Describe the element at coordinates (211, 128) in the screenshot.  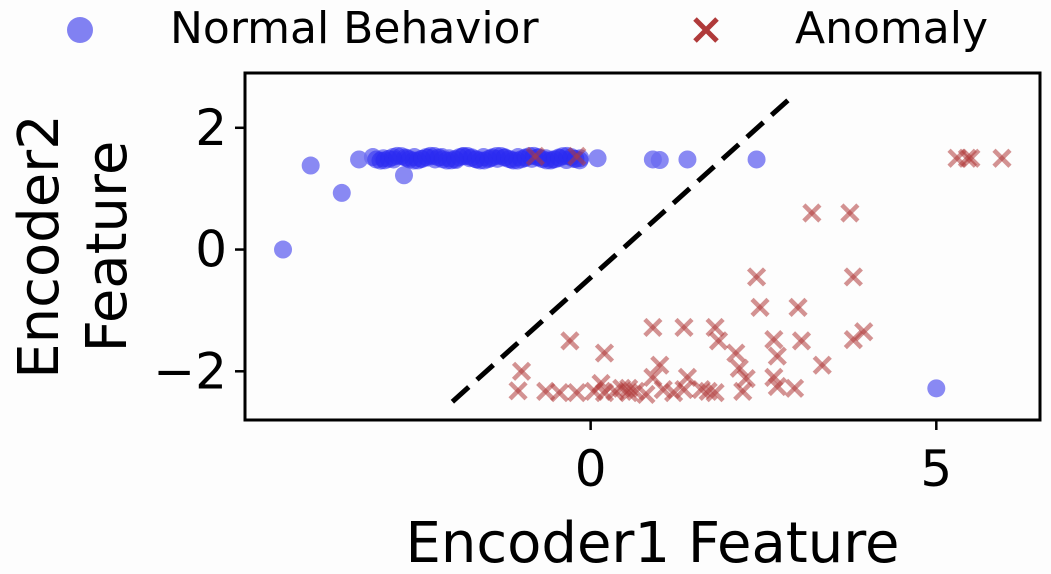
I see `y-tick-label: 2` at that location.